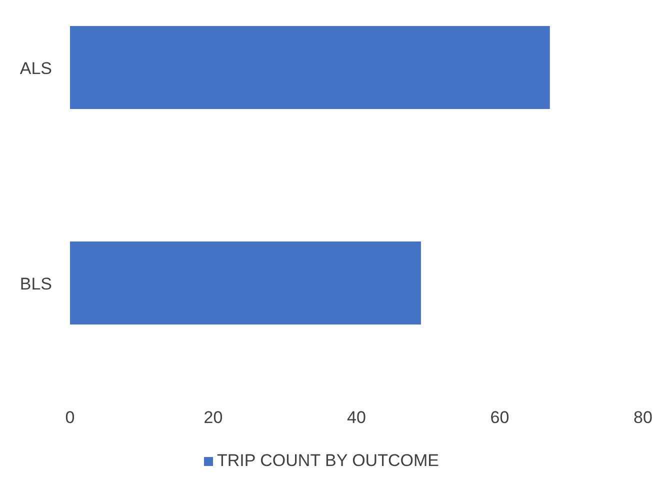 Image resolution: width=666 pixels, height=491 pixels. I want to click on legend-label: TRIP COUNT BY OUTCOME, so click(328, 460).